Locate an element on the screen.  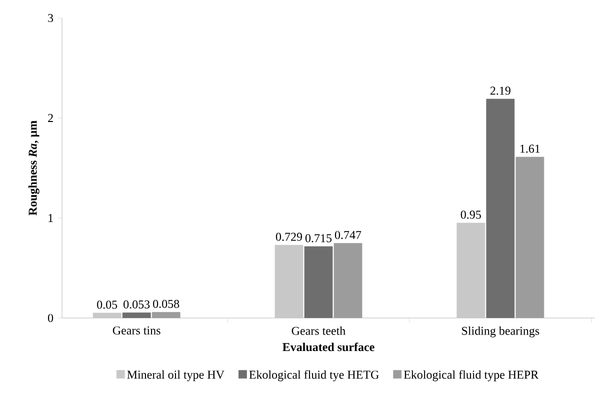
data-label: 0.95 is located at coordinates (470, 214).